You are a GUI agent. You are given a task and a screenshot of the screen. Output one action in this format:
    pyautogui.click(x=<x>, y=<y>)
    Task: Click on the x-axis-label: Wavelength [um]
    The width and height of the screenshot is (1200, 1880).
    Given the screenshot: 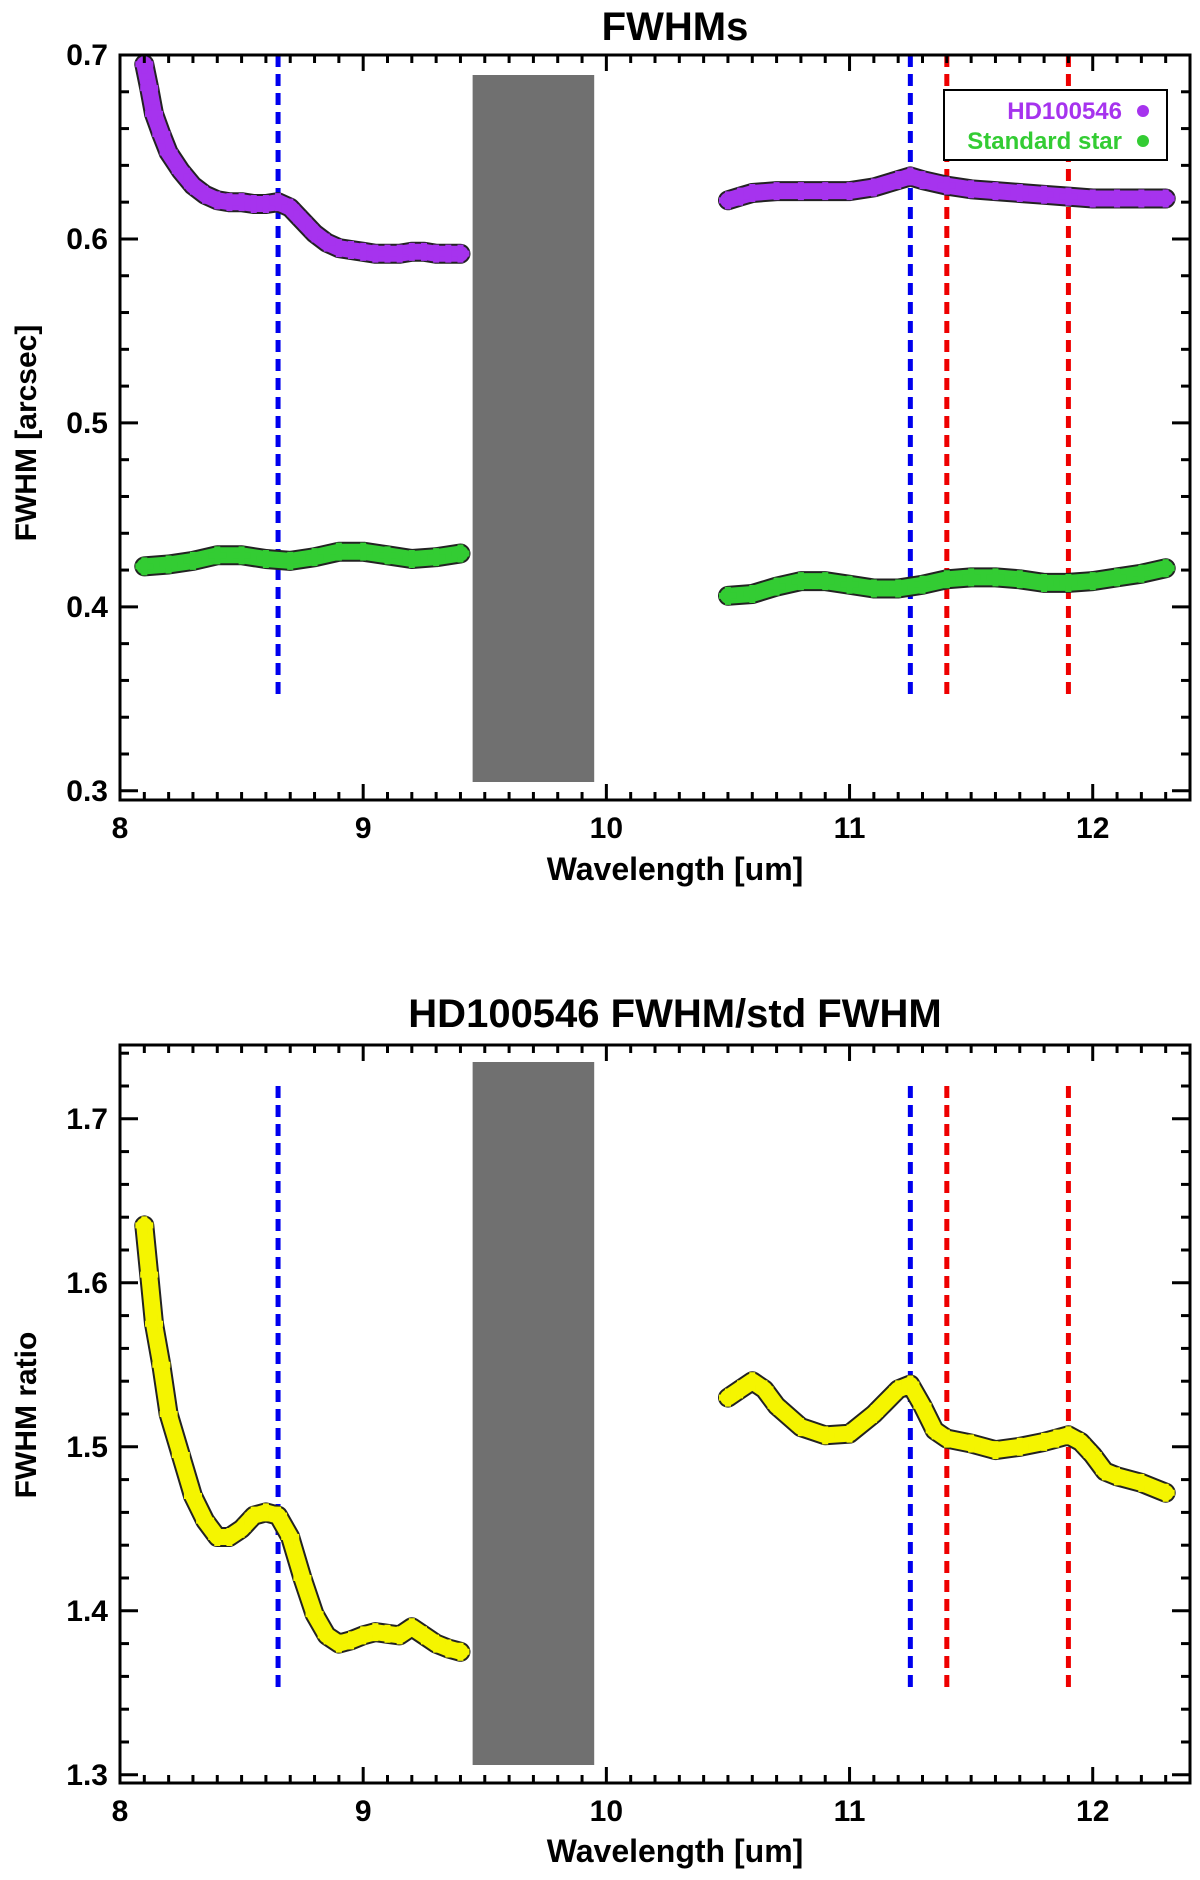 What is the action you would take?
    pyautogui.click(x=675, y=1851)
    